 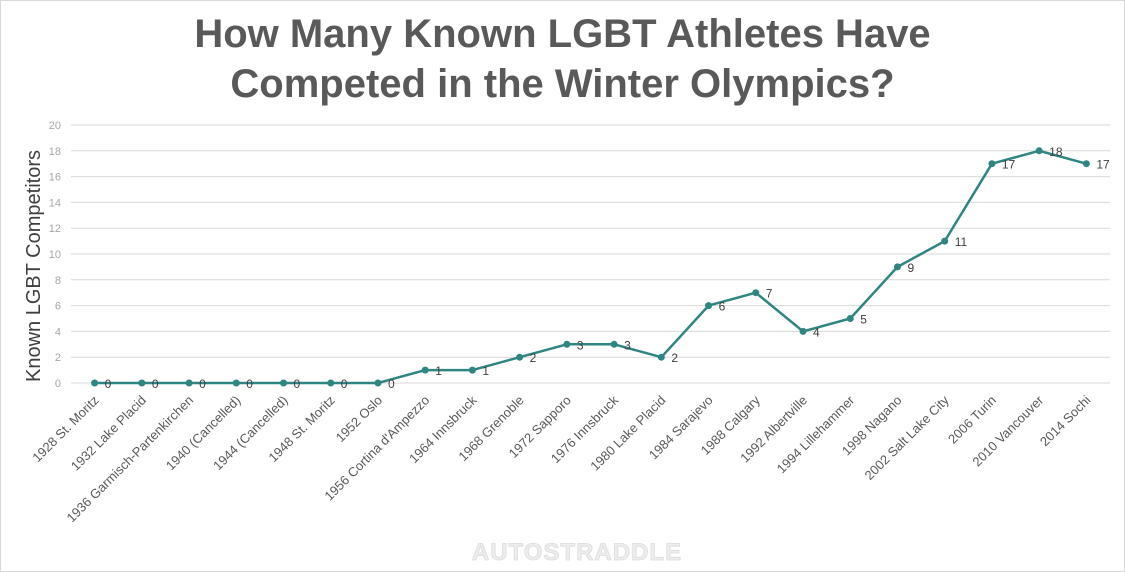 What do you see at coordinates (58, 332) in the screenshot?
I see `y-tick-label: 4` at bounding box center [58, 332].